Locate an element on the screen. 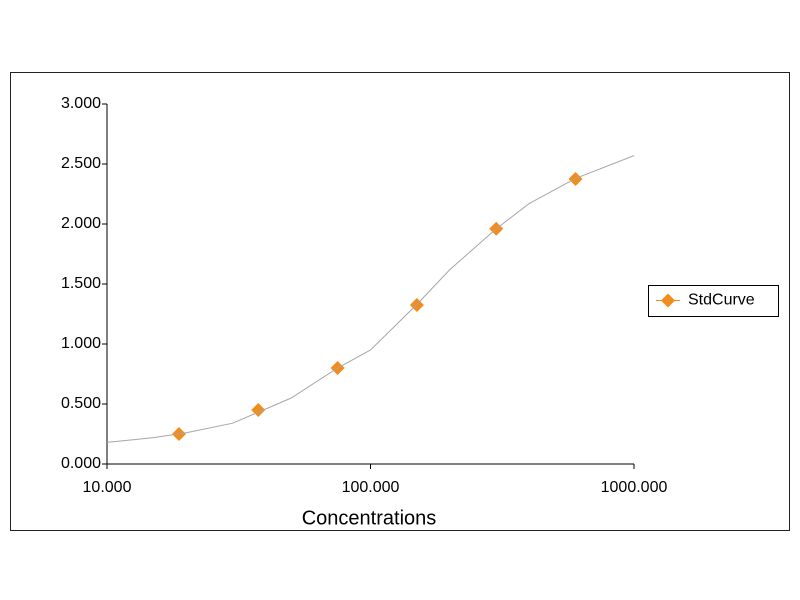 The width and height of the screenshot is (800, 600). x-axis-title: Concentrations is located at coordinates (369, 518).